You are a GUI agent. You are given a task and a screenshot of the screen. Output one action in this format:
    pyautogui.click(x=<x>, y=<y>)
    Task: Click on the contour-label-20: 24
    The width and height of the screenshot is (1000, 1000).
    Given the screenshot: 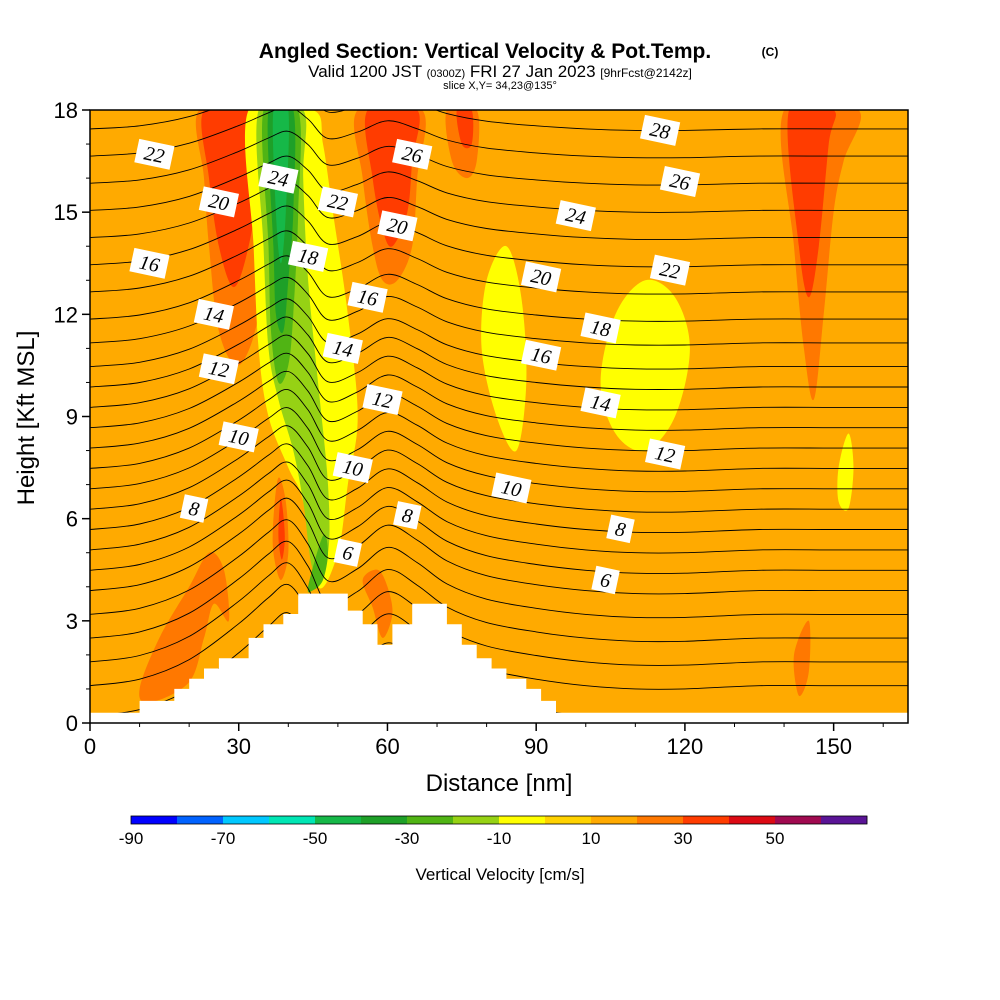 What is the action you would take?
    pyautogui.click(x=575, y=216)
    